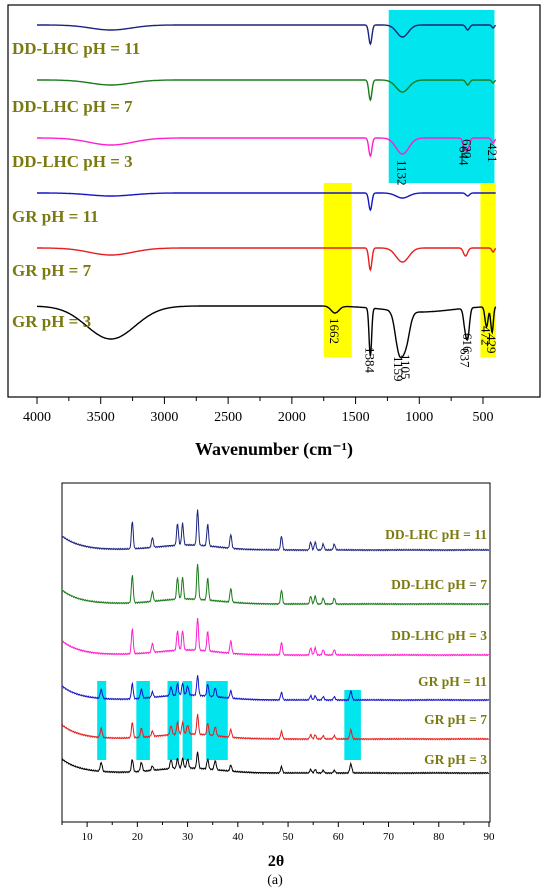  I want to click on ftir-x-tick-label: 500, so click(483, 417).